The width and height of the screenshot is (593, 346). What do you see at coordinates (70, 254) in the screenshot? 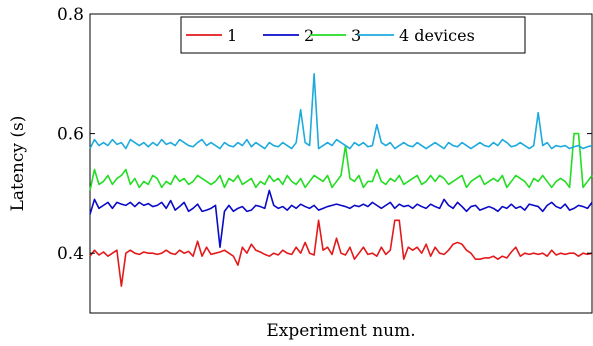
I see `y-tick-label: 0.4` at bounding box center [70, 254].